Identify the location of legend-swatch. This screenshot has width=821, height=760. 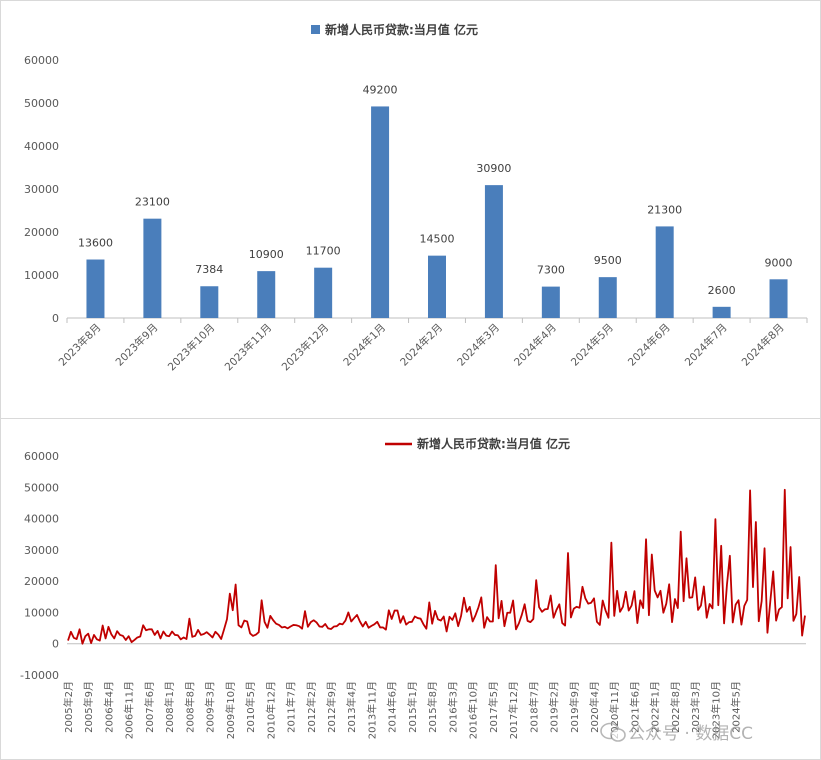
(315, 29).